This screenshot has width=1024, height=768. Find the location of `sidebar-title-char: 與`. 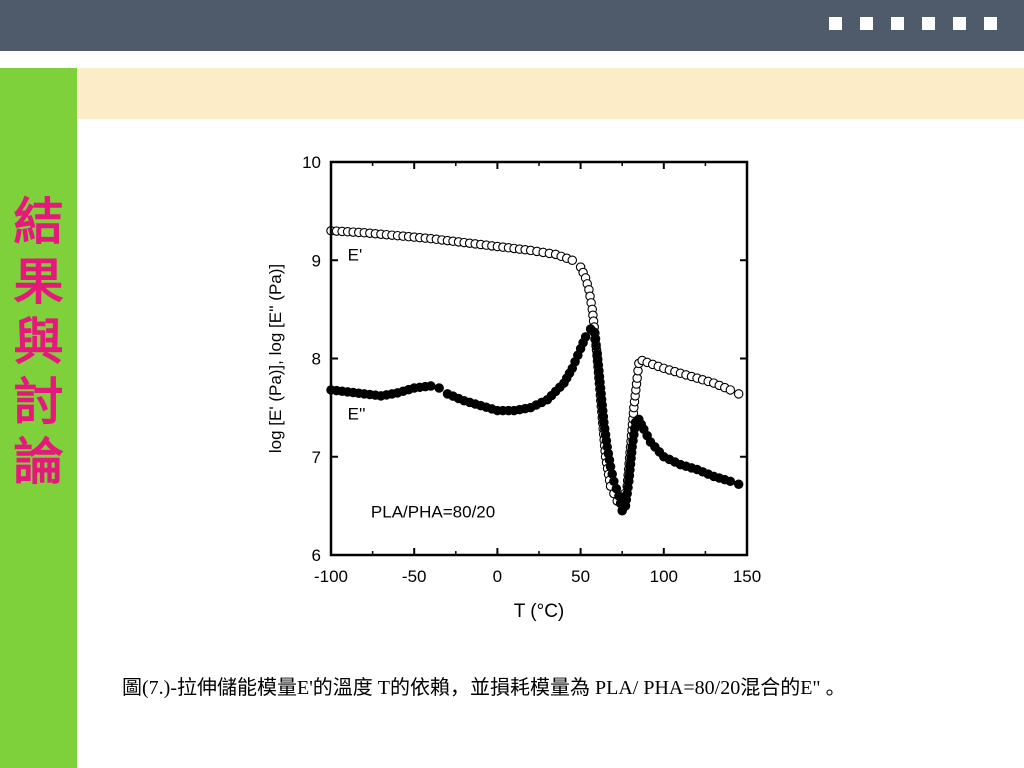

sidebar-title-char: 與 is located at coordinates (38, 341).